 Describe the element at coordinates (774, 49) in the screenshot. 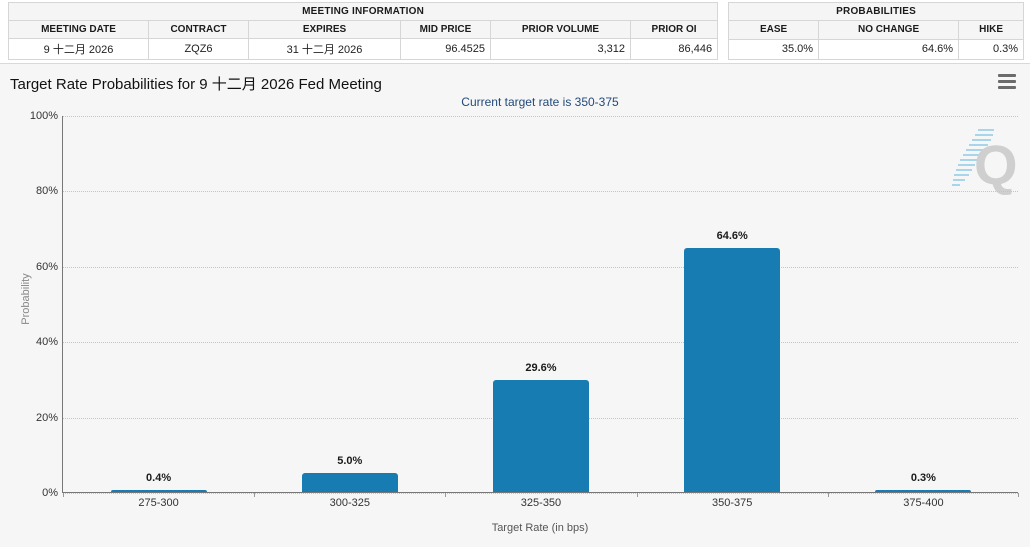

I see `ease-value: 35.0%` at that location.